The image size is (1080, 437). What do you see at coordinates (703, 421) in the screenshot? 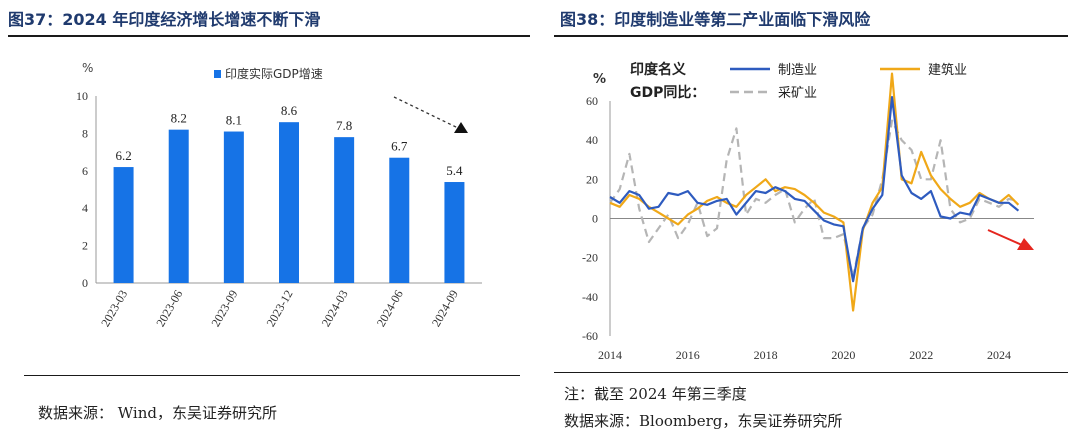
I see `right-source-note: 数据来源：Bloomberg，东吴证券研究所` at bounding box center [703, 421].